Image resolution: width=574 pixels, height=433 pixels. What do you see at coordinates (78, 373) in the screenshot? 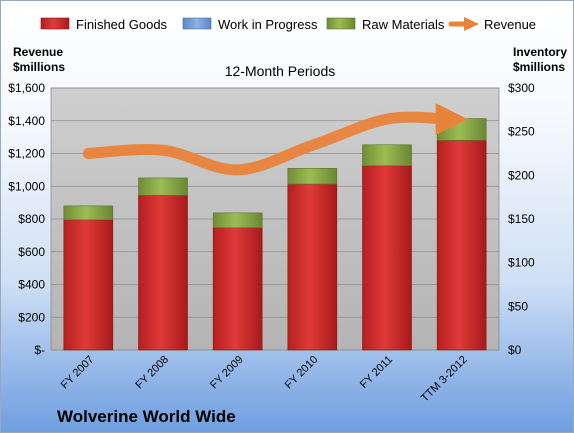
I see `category-label: FY 2007` at bounding box center [78, 373].